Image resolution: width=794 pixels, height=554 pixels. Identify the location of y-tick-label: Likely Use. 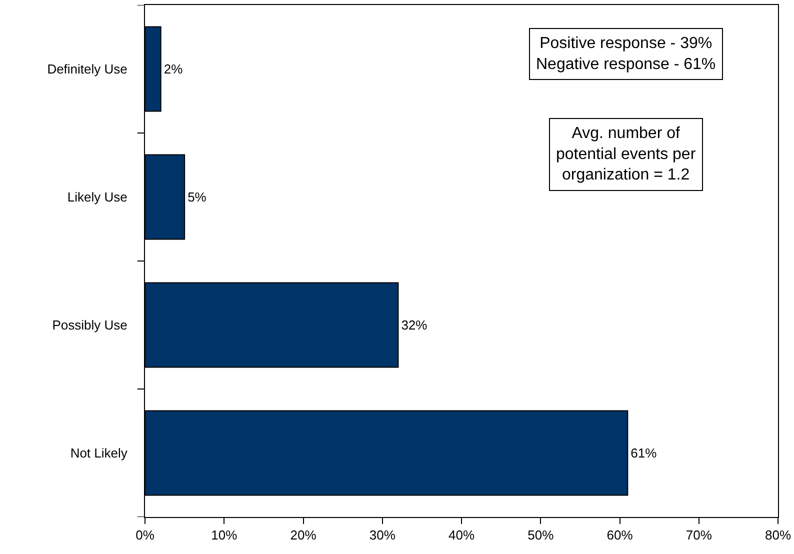
(97, 197).